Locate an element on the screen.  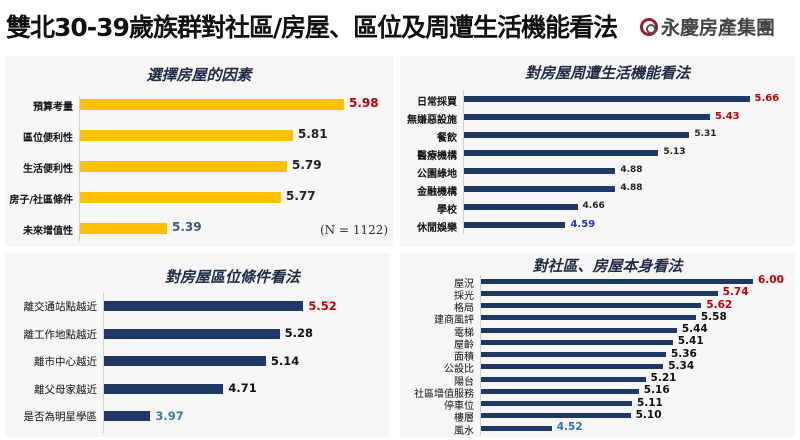
value-label: 5.44 is located at coordinates (694, 329).